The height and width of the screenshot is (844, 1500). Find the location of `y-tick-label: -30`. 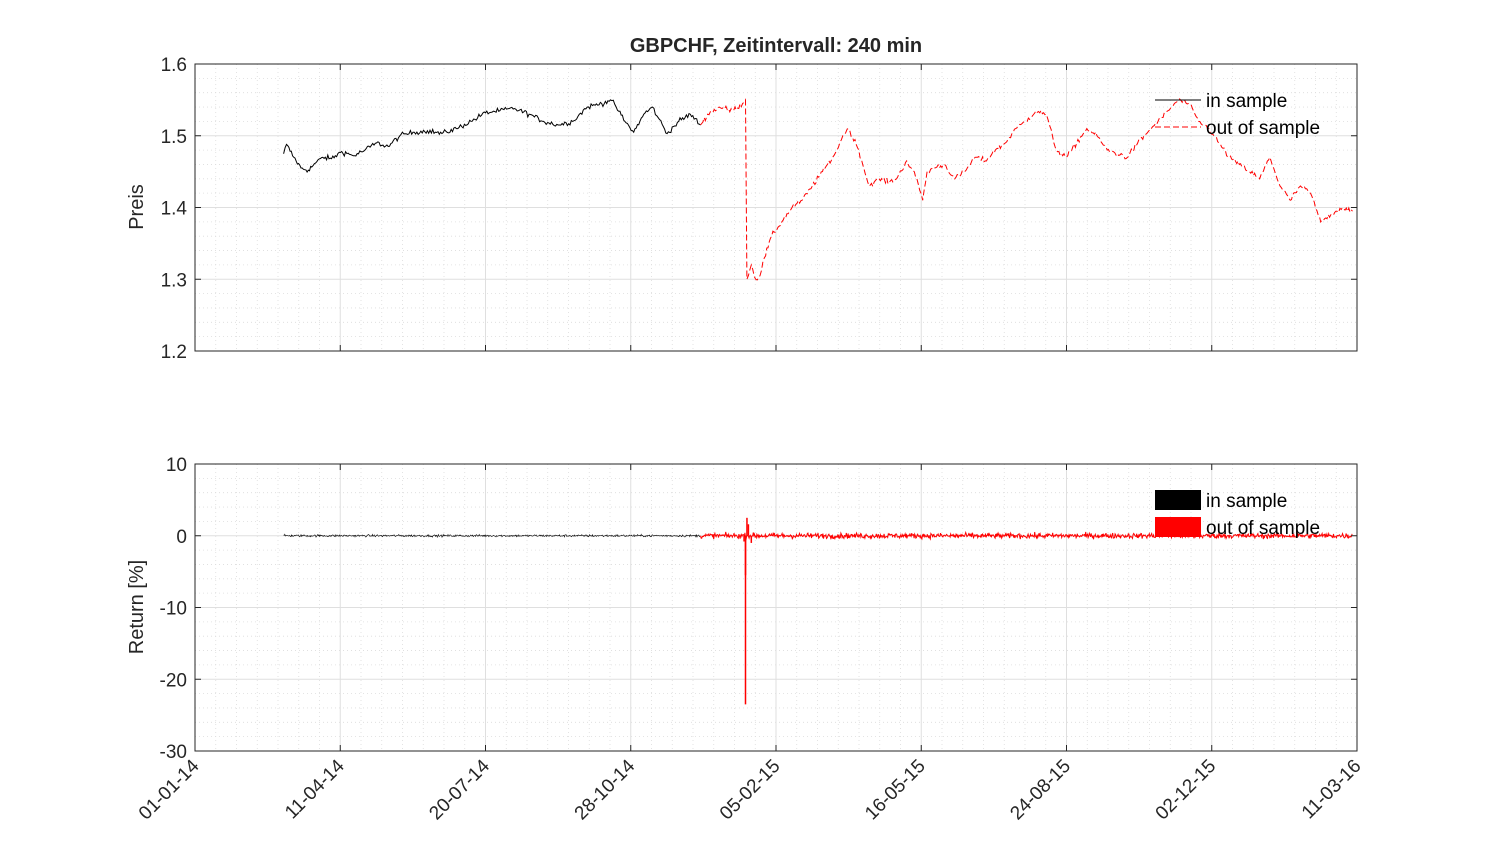

y-tick-label: -30 is located at coordinates (173, 752).